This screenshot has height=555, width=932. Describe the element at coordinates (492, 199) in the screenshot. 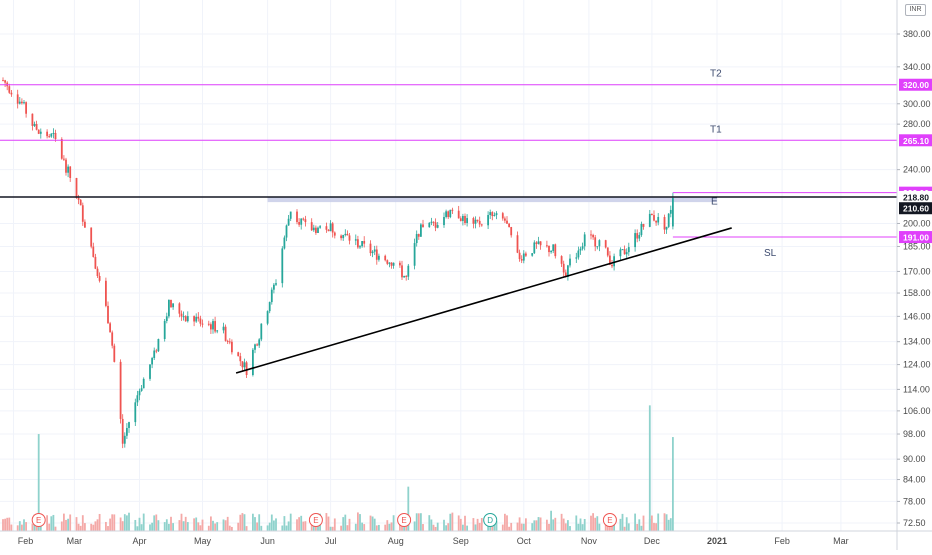

I see `resistance-zone-band` at that location.